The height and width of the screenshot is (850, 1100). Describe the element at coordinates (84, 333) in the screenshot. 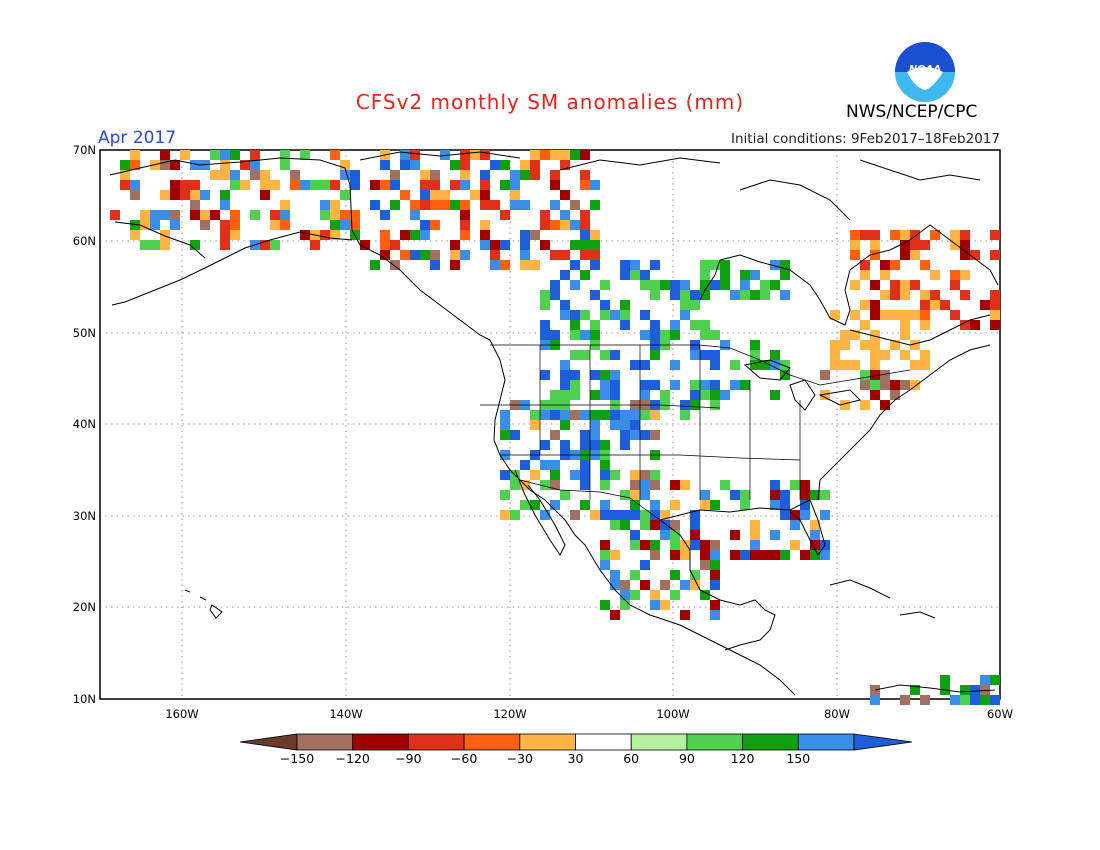

I see `lat-tick: 50N` at that location.